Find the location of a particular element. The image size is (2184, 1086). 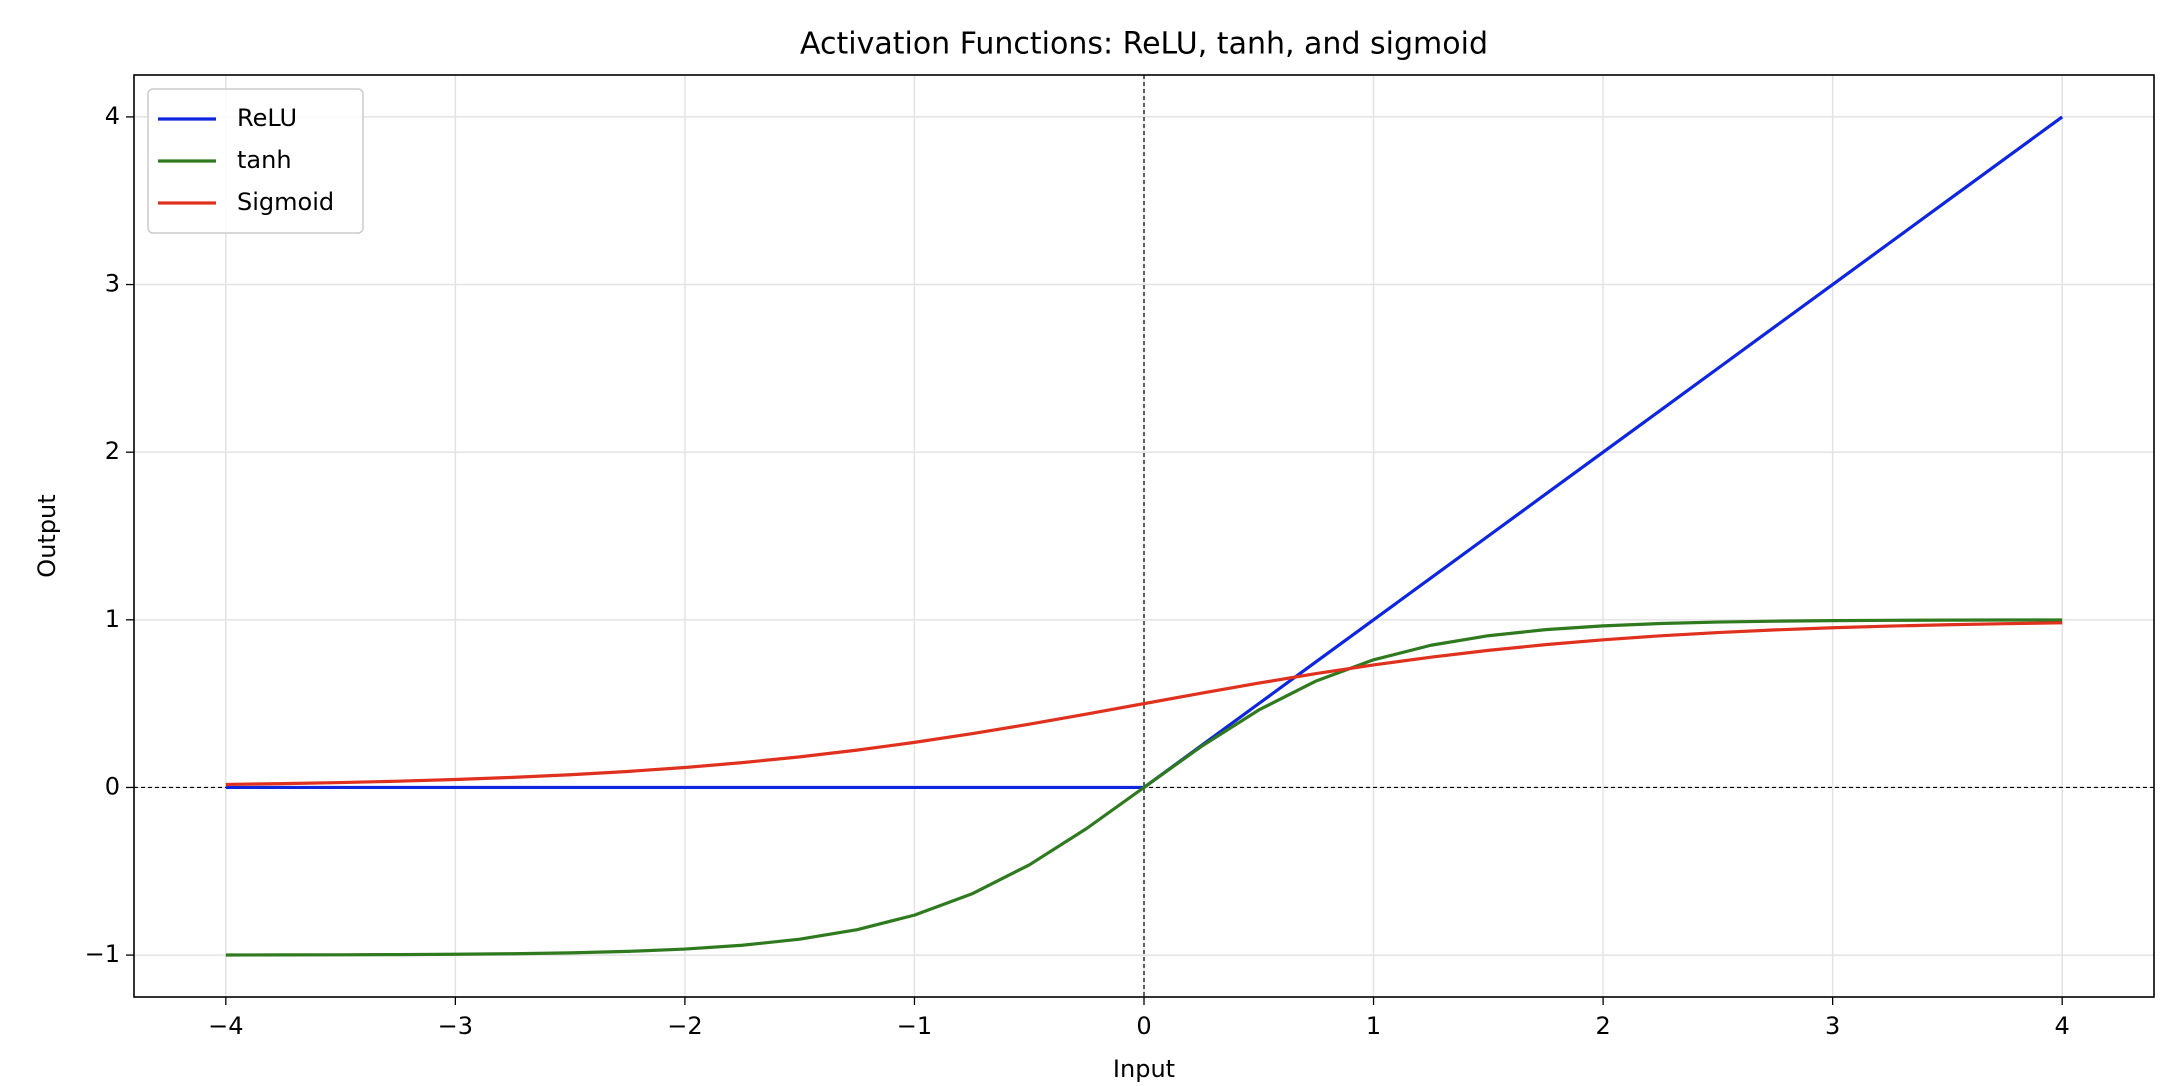

x-tick-label: 3 is located at coordinates (1832, 1026).